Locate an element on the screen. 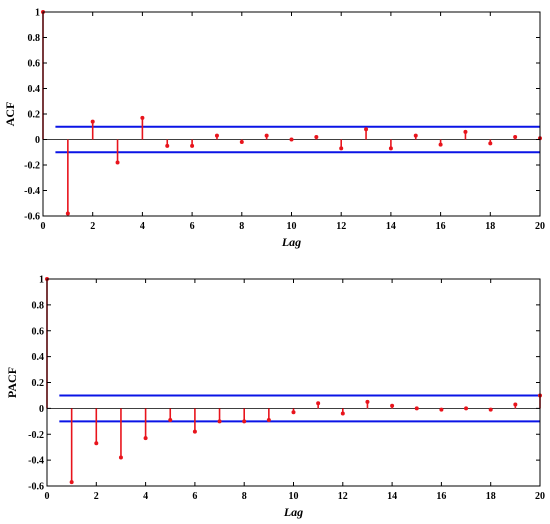 Image resolution: width=550 pixels, height=524 pixels. pacf-xtick-label: 10 is located at coordinates (294, 496).